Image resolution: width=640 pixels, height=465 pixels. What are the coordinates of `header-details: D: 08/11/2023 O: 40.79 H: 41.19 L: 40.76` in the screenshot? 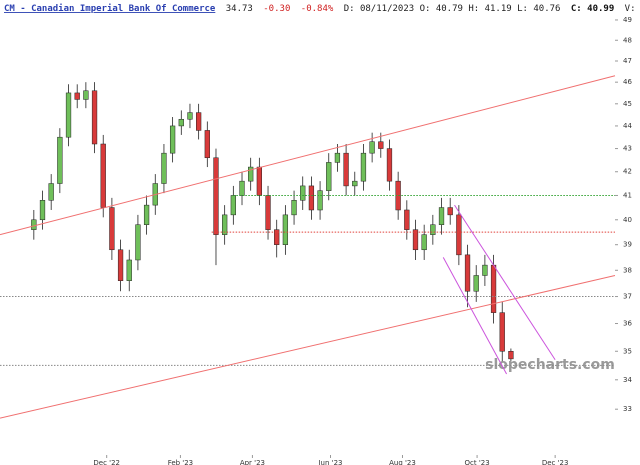 It's located at (452, 9).